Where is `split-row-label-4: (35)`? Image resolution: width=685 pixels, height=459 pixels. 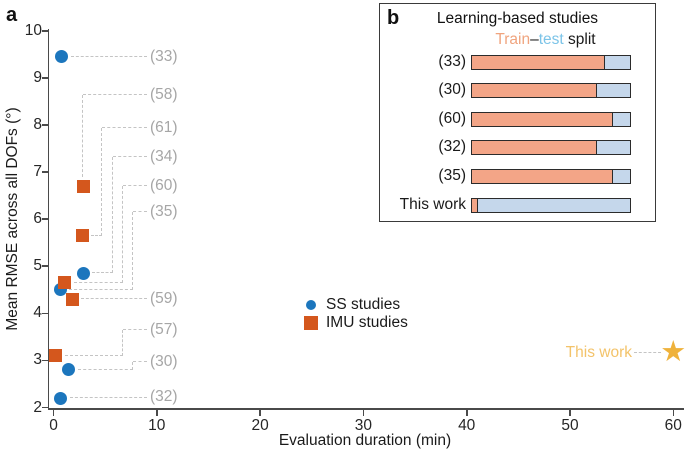 split-row-label-4: (35) is located at coordinates (452, 175).